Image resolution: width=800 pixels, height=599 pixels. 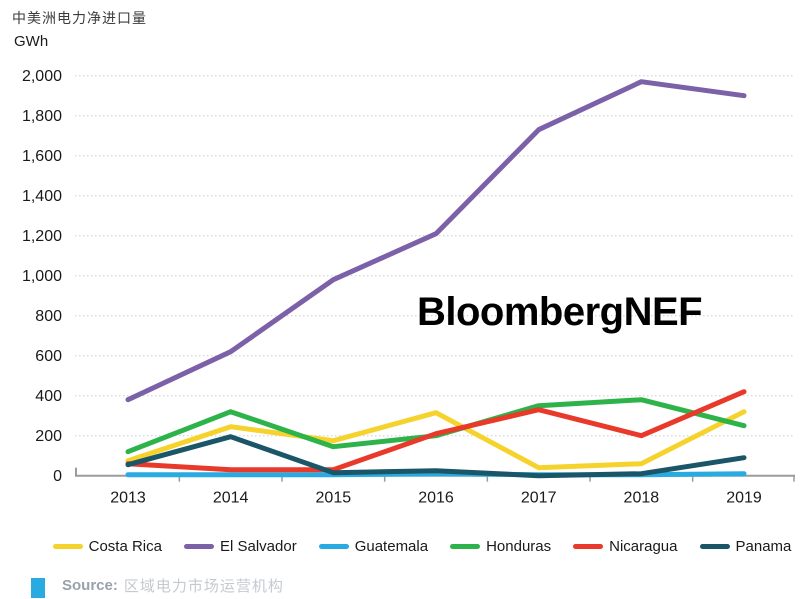 I want to click on legend-label-guatemala: Guatemala, so click(x=391, y=546).